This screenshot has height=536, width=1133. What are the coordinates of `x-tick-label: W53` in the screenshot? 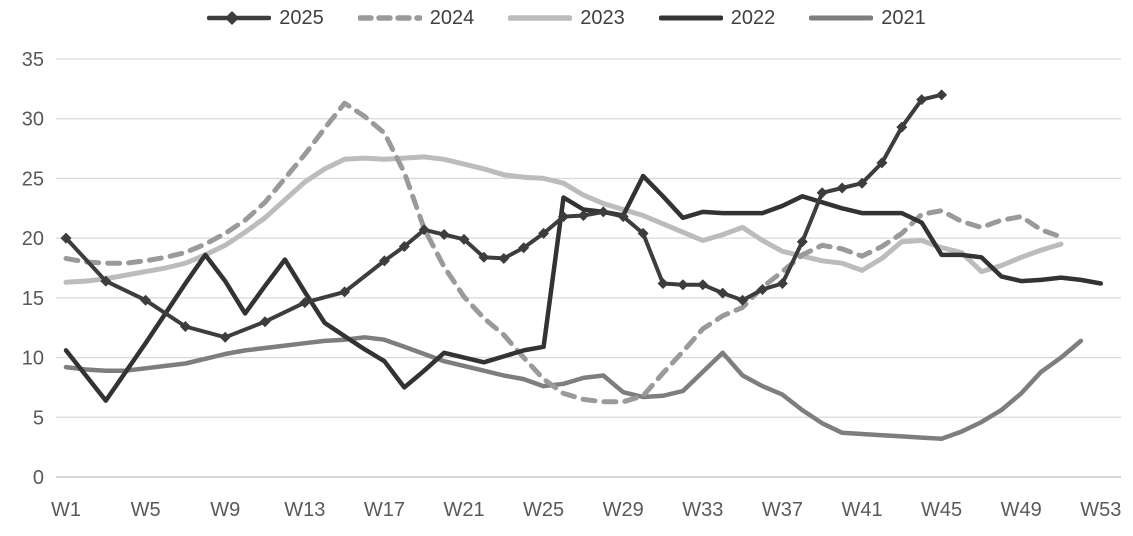 It's located at (1100, 510).